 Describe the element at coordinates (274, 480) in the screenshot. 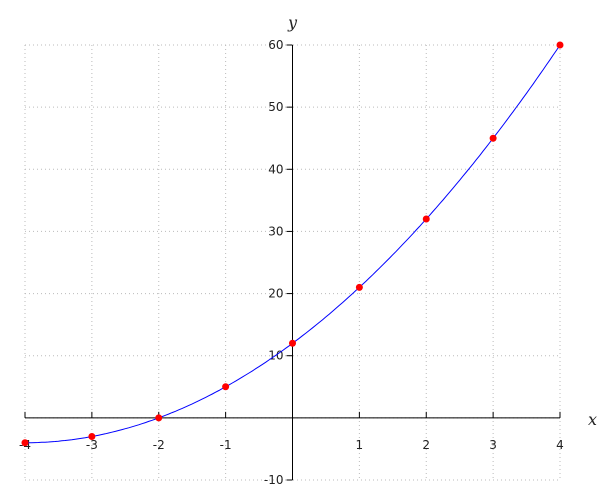

I see `y-tick-label: -10` at that location.